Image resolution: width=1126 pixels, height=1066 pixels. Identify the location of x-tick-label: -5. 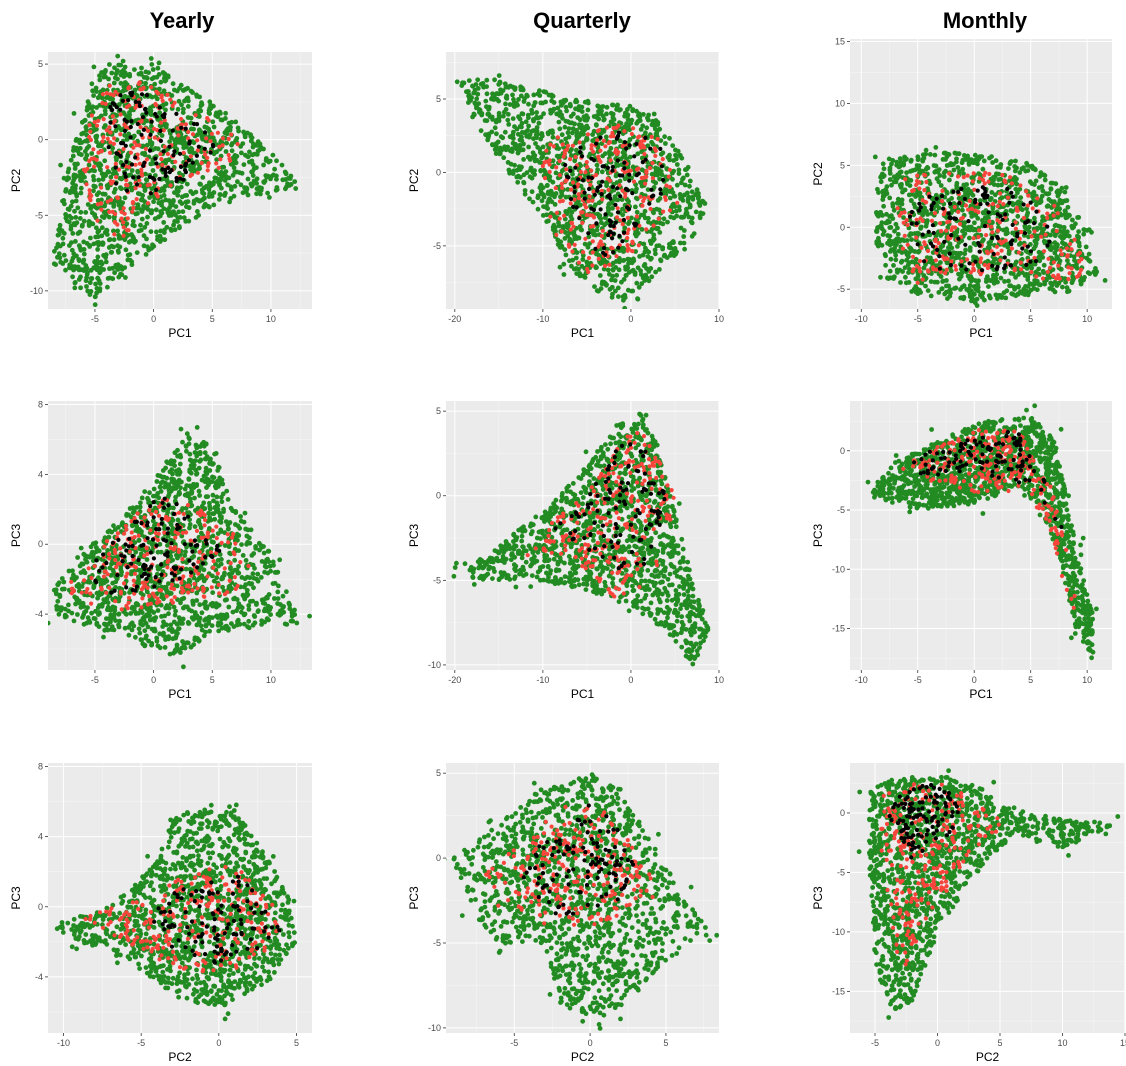
(918, 319).